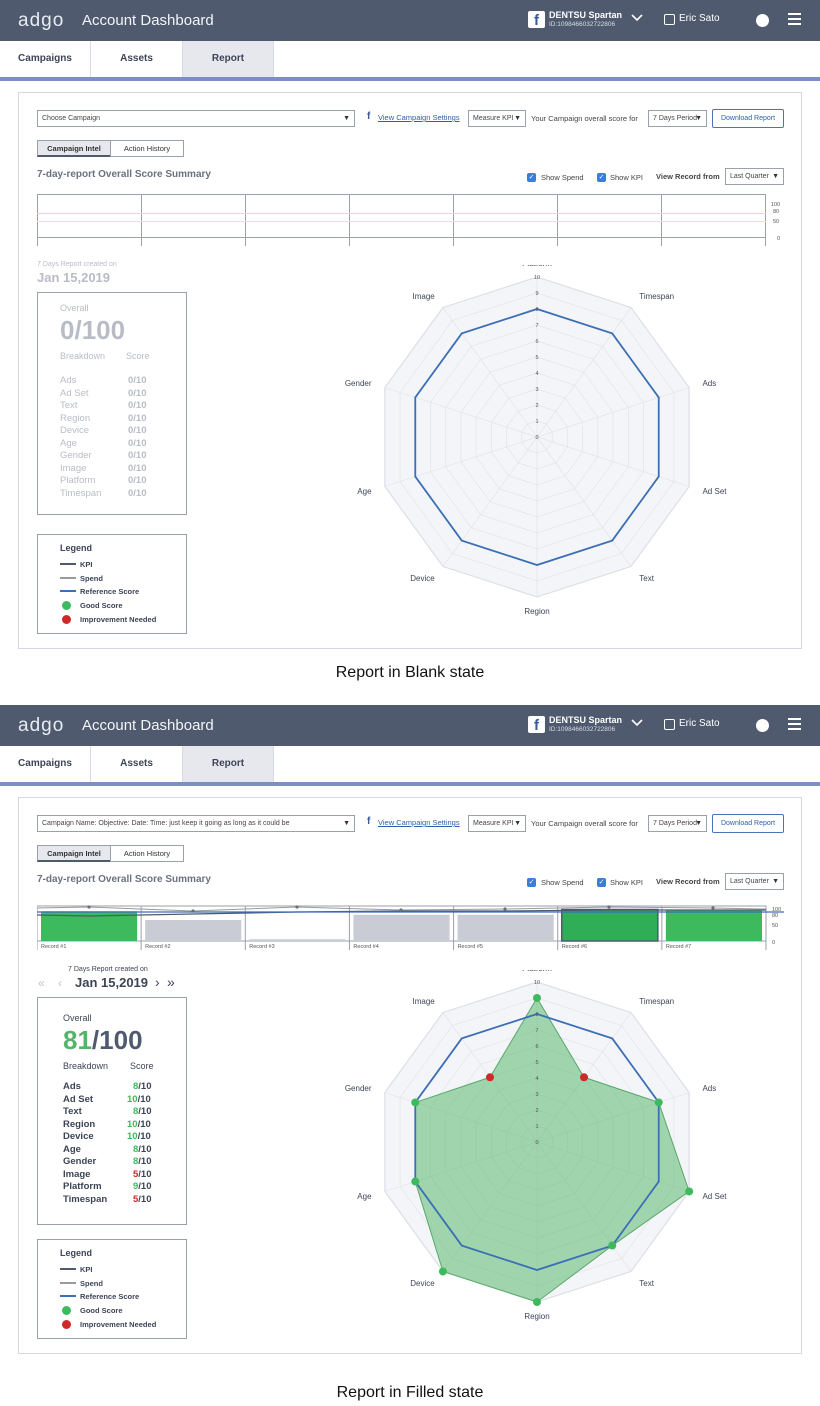 This screenshot has height=1406, width=820. I want to click on record-label-5: Record #5, so click(470, 947).